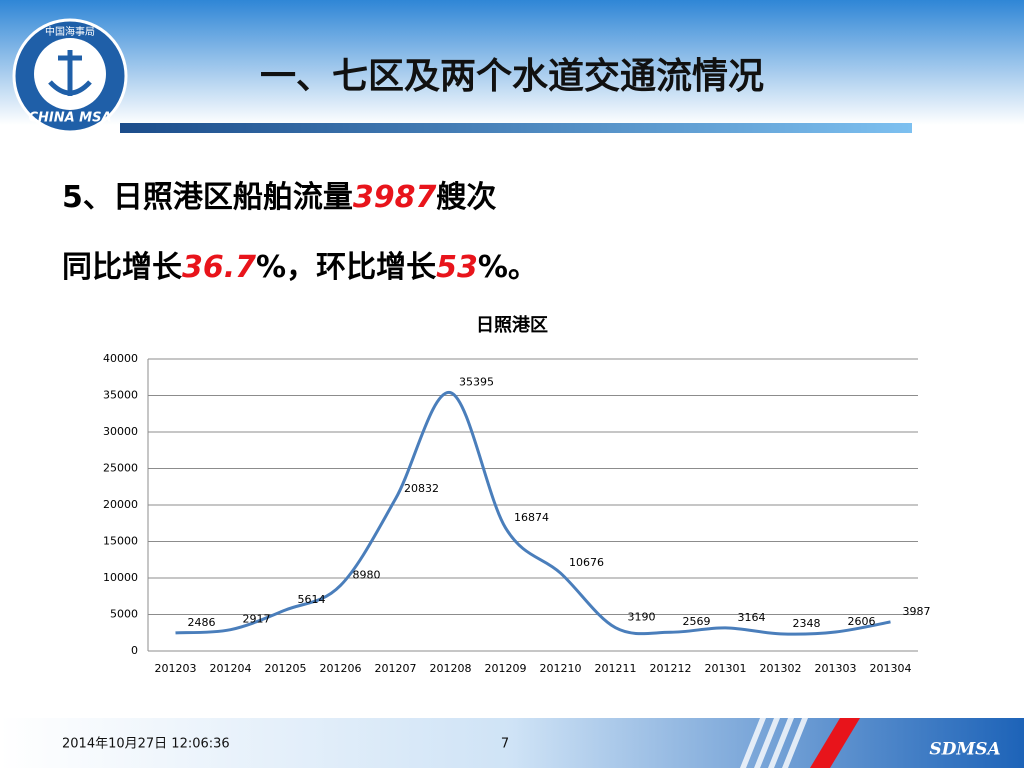 Image resolution: width=1024 pixels, height=772 pixels. I want to click on y-tick-label: 30000, so click(120, 431).